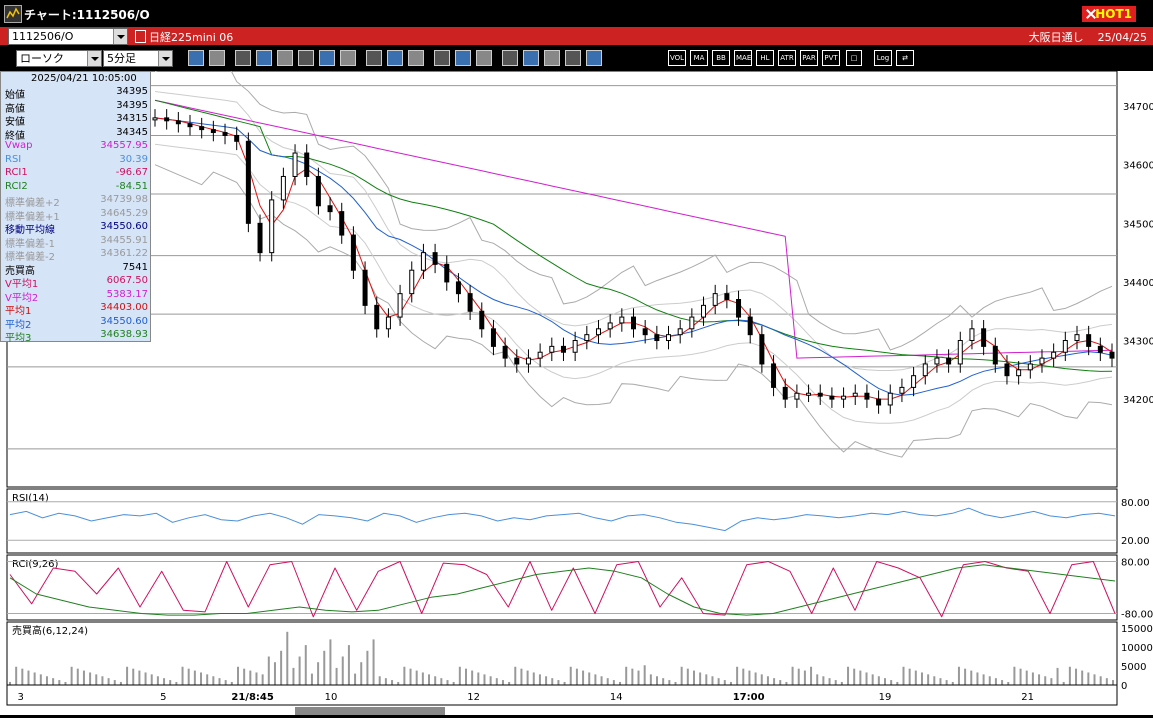  What do you see at coordinates (484, 58) in the screenshot?
I see `palette-icon` at bounding box center [484, 58].